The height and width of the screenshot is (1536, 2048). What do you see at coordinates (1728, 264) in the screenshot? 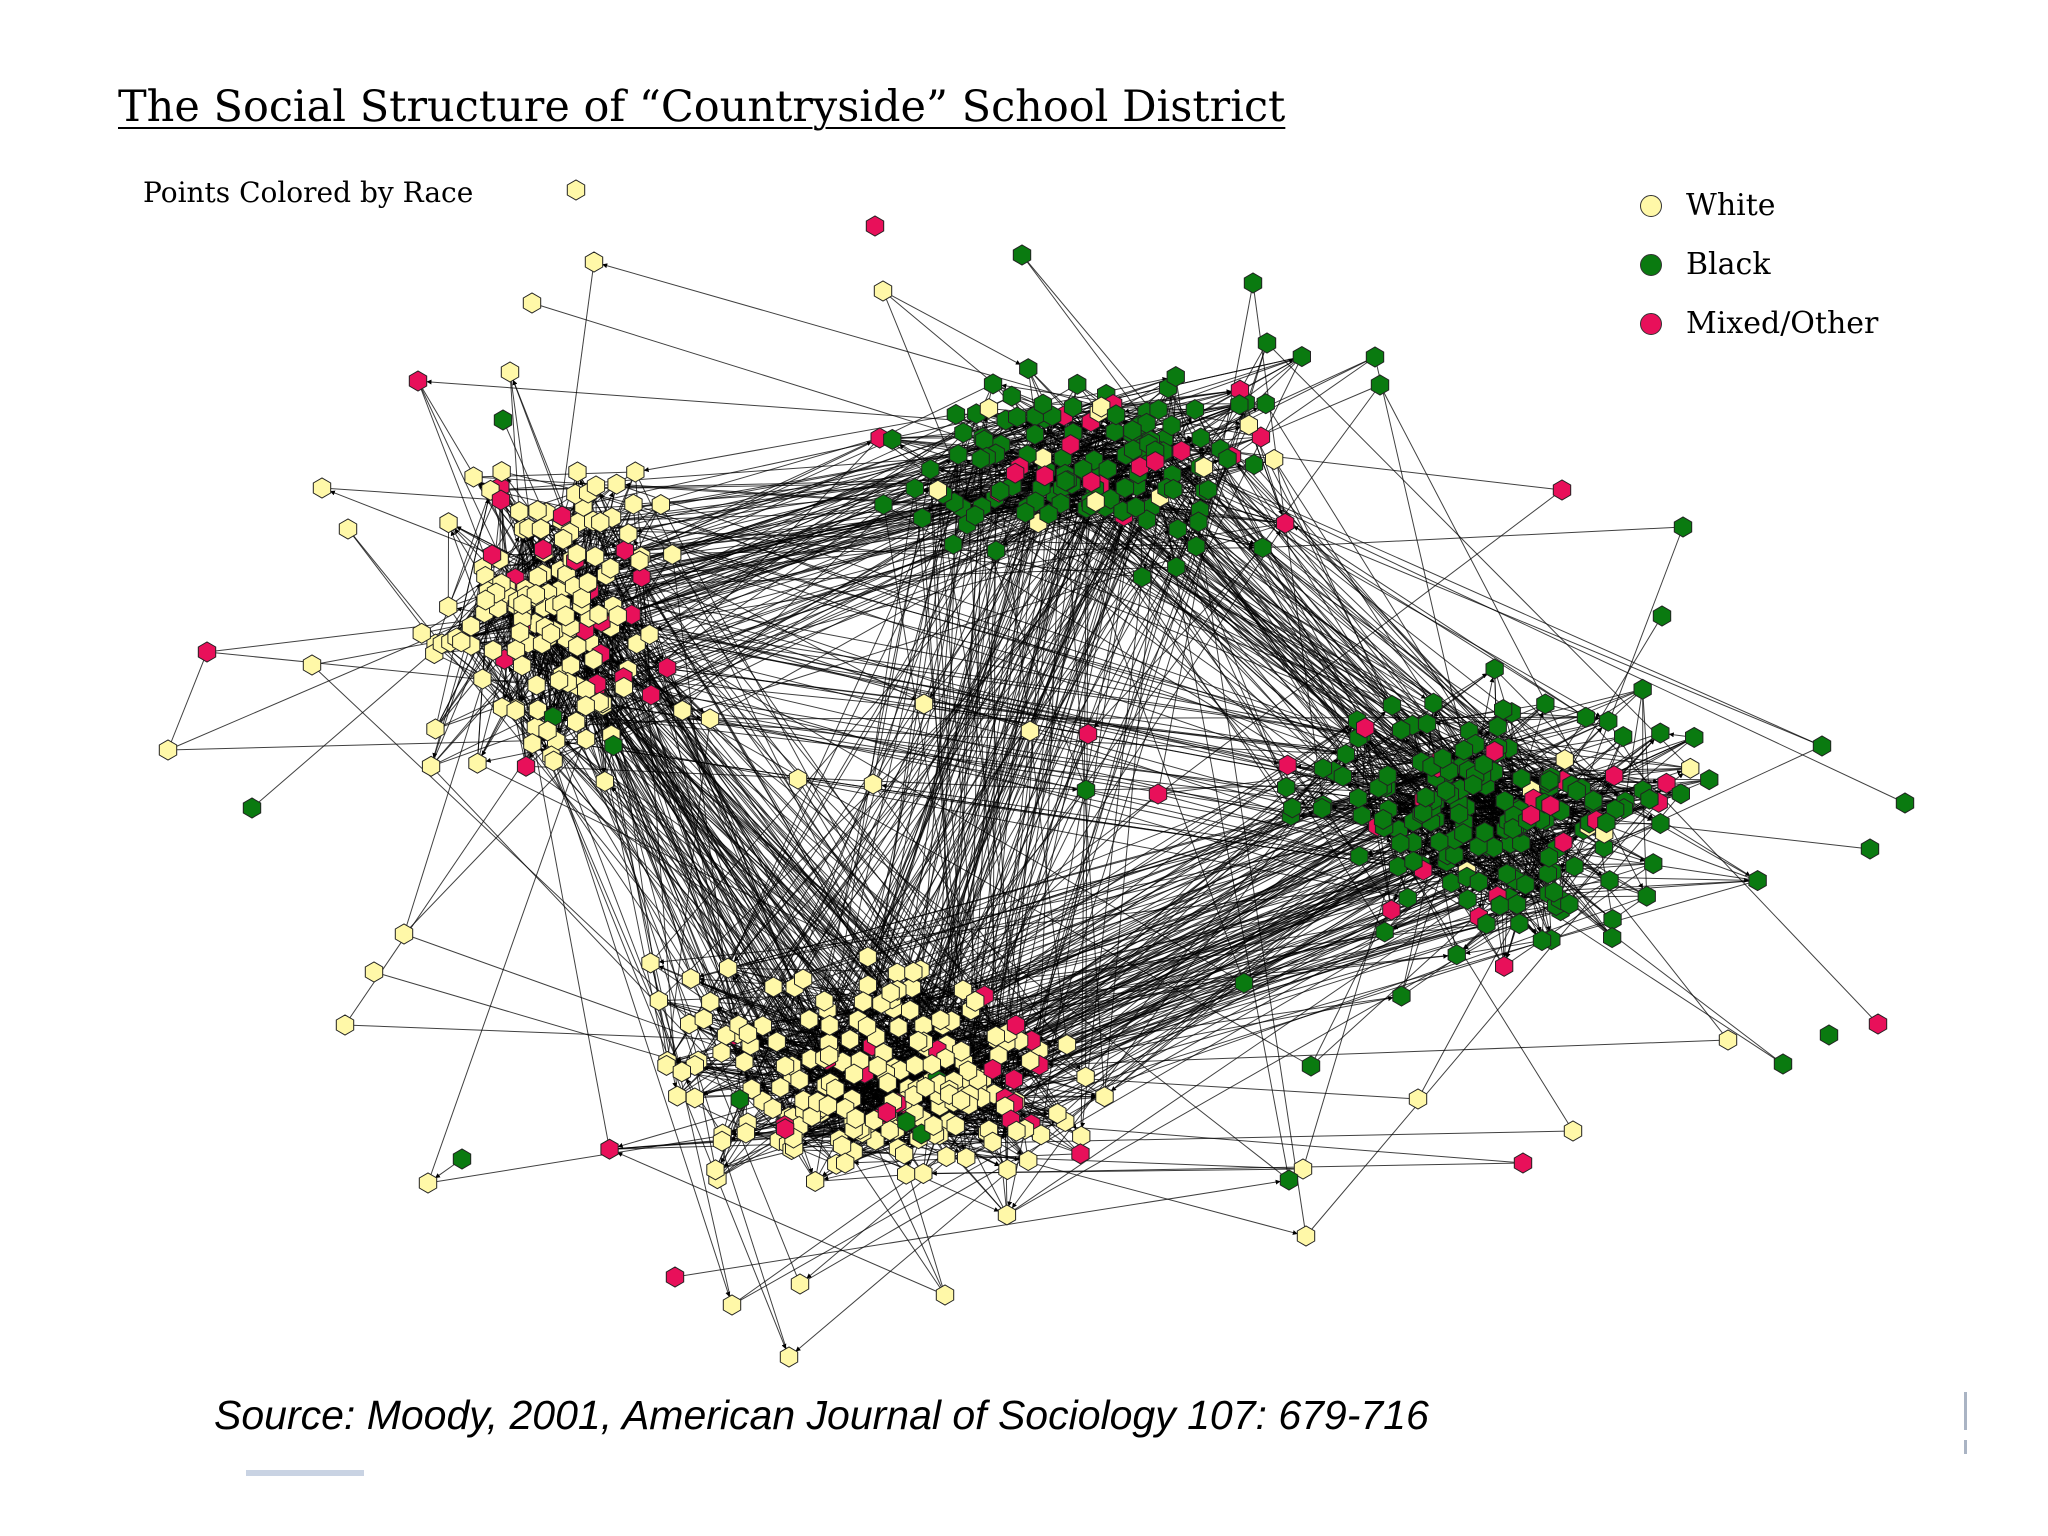
I see `legend-label-black: Black` at bounding box center [1728, 264].